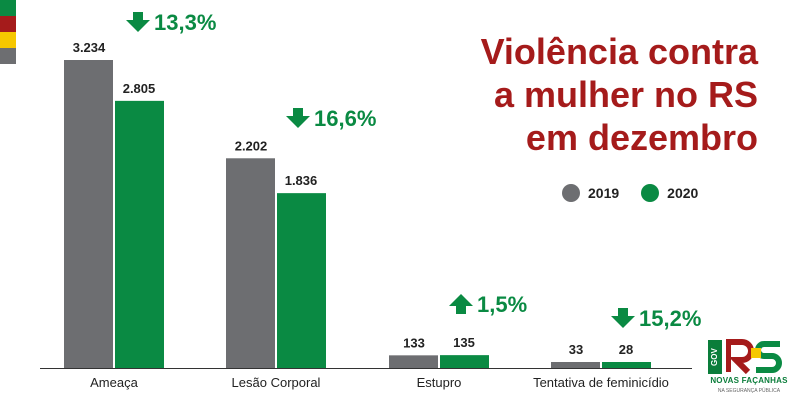 This screenshot has width=800, height=409. I want to click on legend-item-2020: 2020, so click(669, 193).